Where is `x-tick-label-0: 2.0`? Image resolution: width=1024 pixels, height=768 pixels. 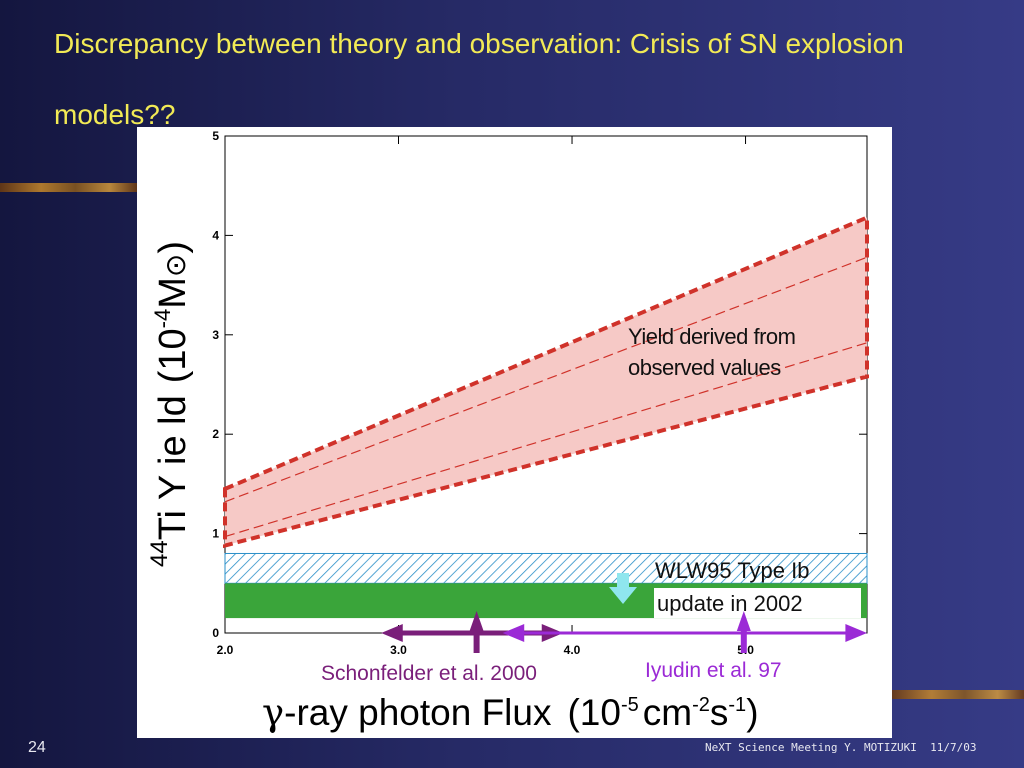
x-tick-label-0: 2.0 is located at coordinates (225, 650).